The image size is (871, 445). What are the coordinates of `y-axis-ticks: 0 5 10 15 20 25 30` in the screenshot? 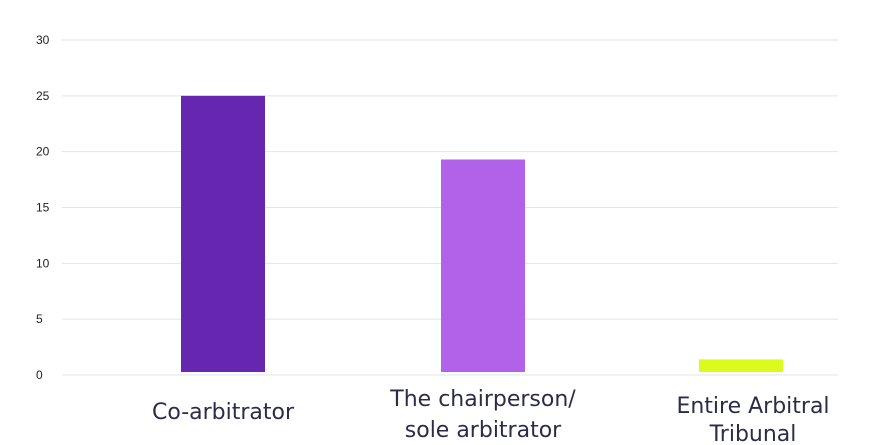 It's located at (43, 207).